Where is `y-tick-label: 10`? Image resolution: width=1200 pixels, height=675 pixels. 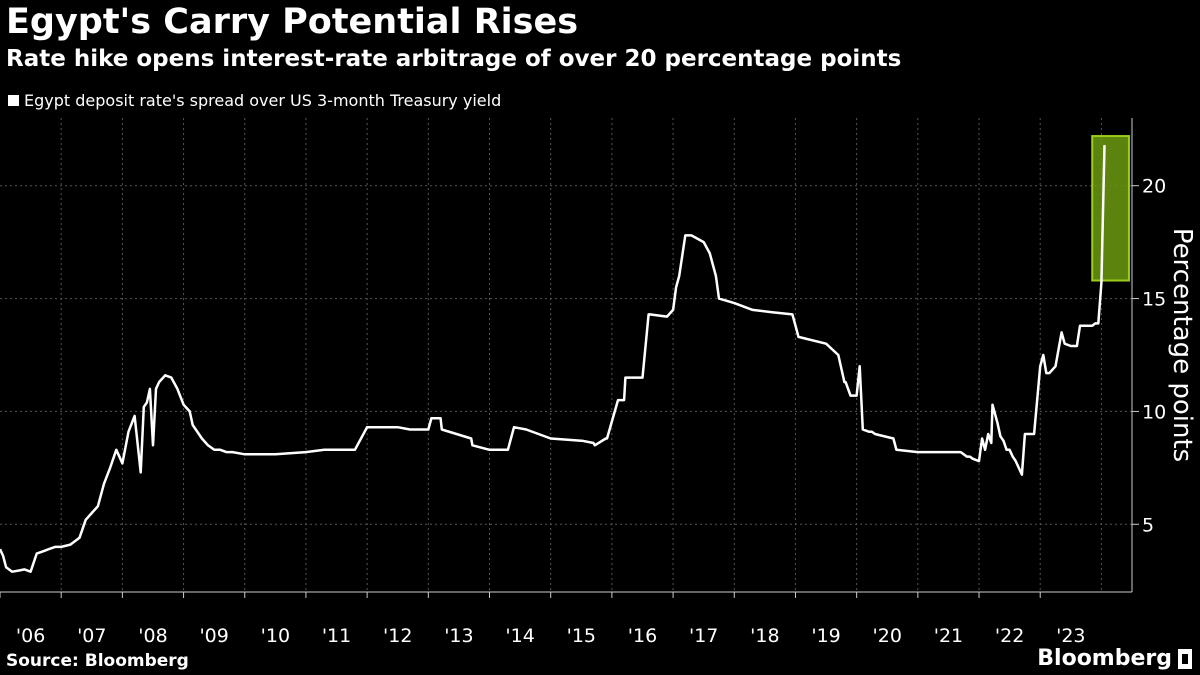
y-tick-label: 10 is located at coordinates (1154, 412).